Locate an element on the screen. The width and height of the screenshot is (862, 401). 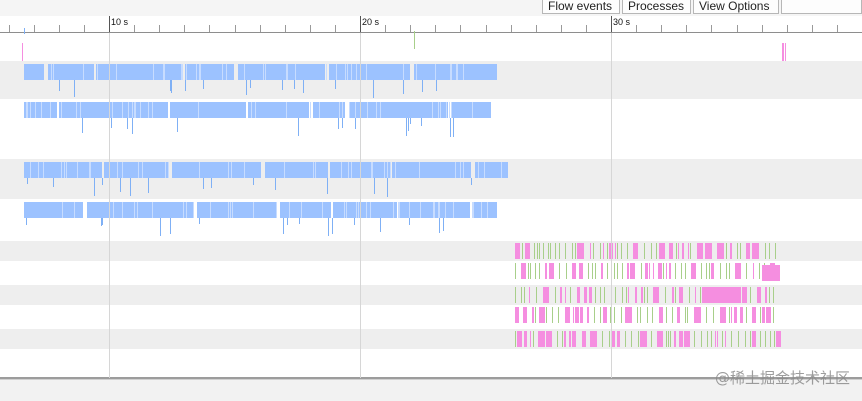
toolbar-empty-button is located at coordinates (821, 7).